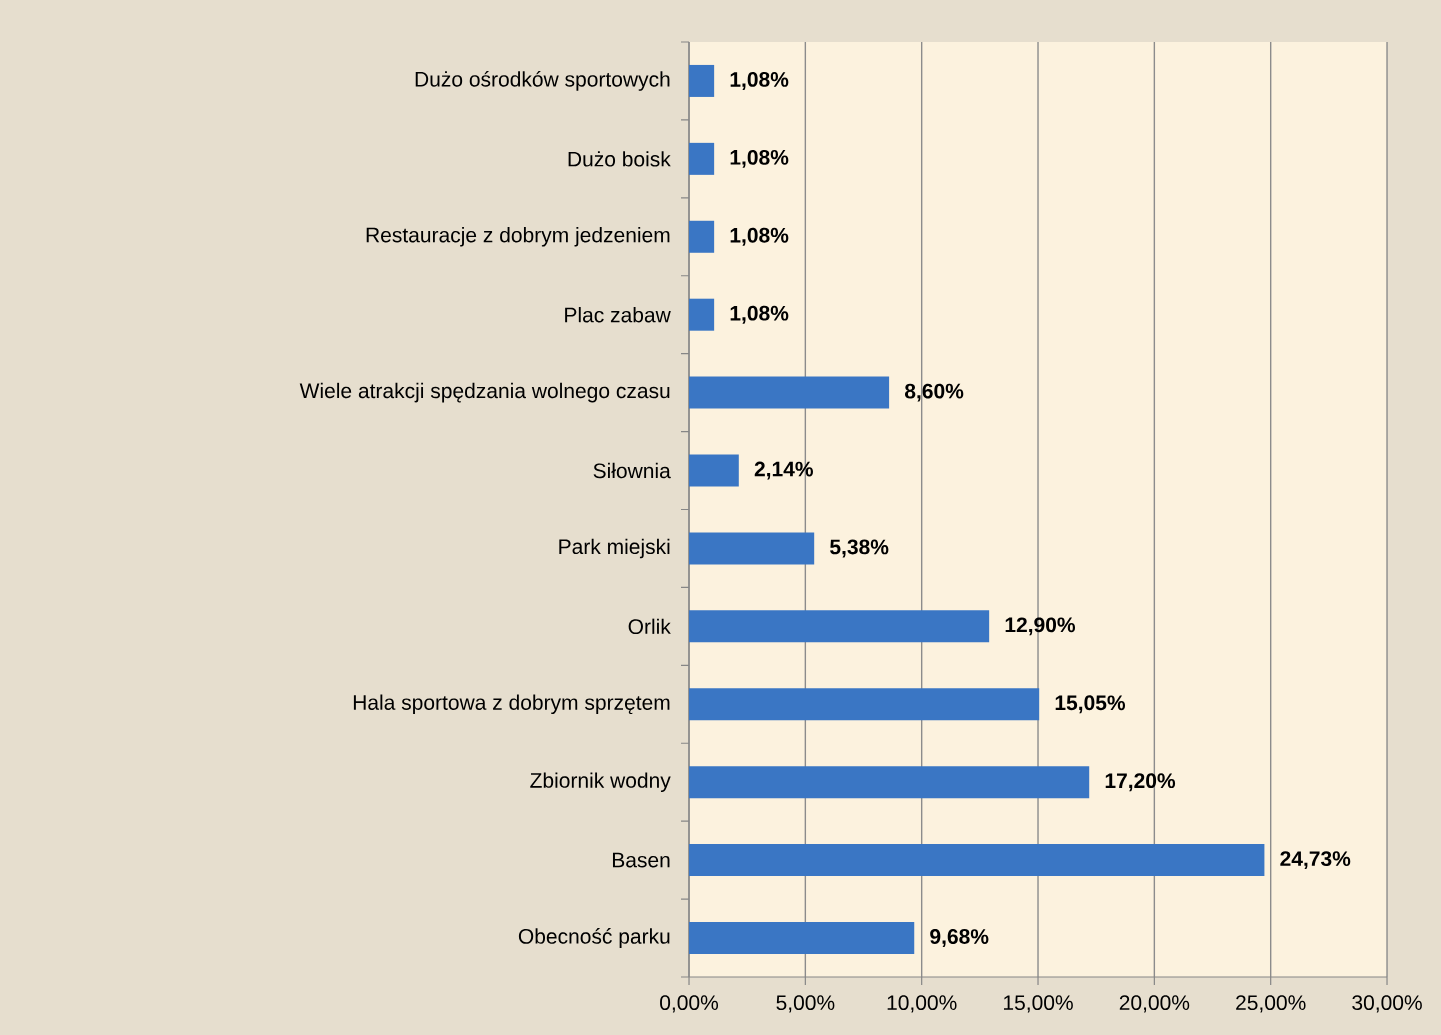  What do you see at coordinates (1387, 1004) in the screenshot?
I see `x-tick-label: 30,00%` at bounding box center [1387, 1004].